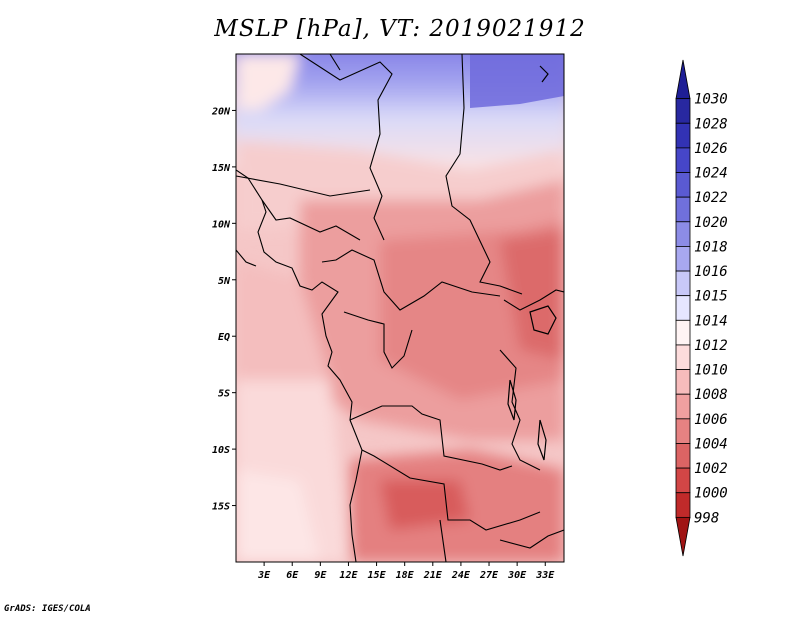  I want to click on colorbar-label: 1010, so click(711, 371).